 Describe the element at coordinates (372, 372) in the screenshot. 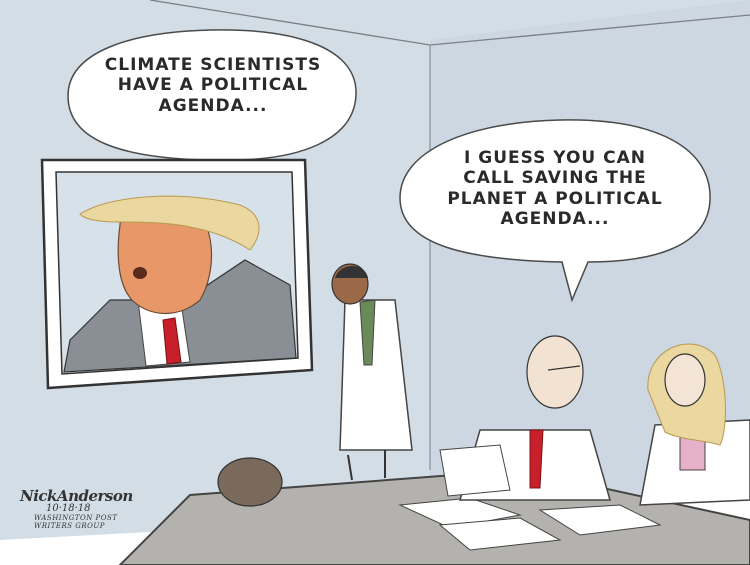

I see `standing-scientist` at that location.